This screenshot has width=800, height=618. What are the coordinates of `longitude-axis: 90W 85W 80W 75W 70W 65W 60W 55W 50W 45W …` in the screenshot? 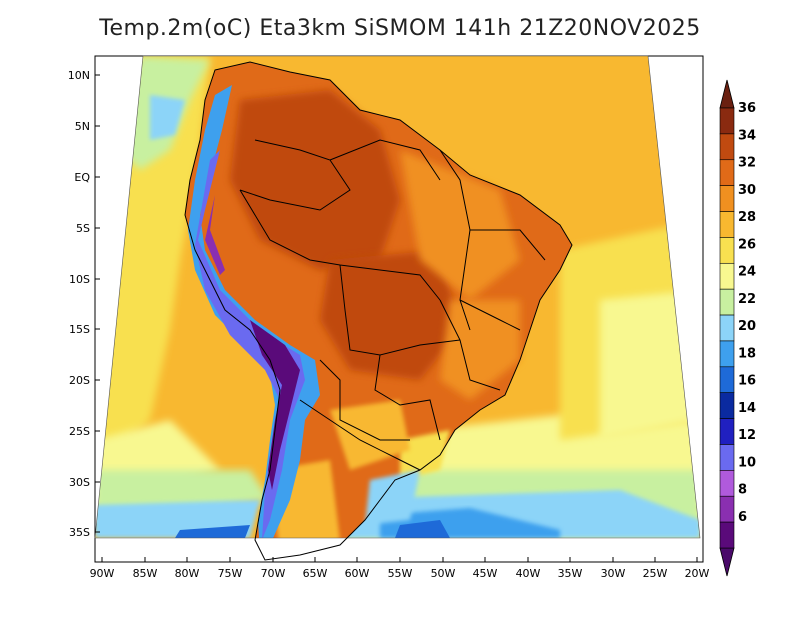 It's located at (400, 568).